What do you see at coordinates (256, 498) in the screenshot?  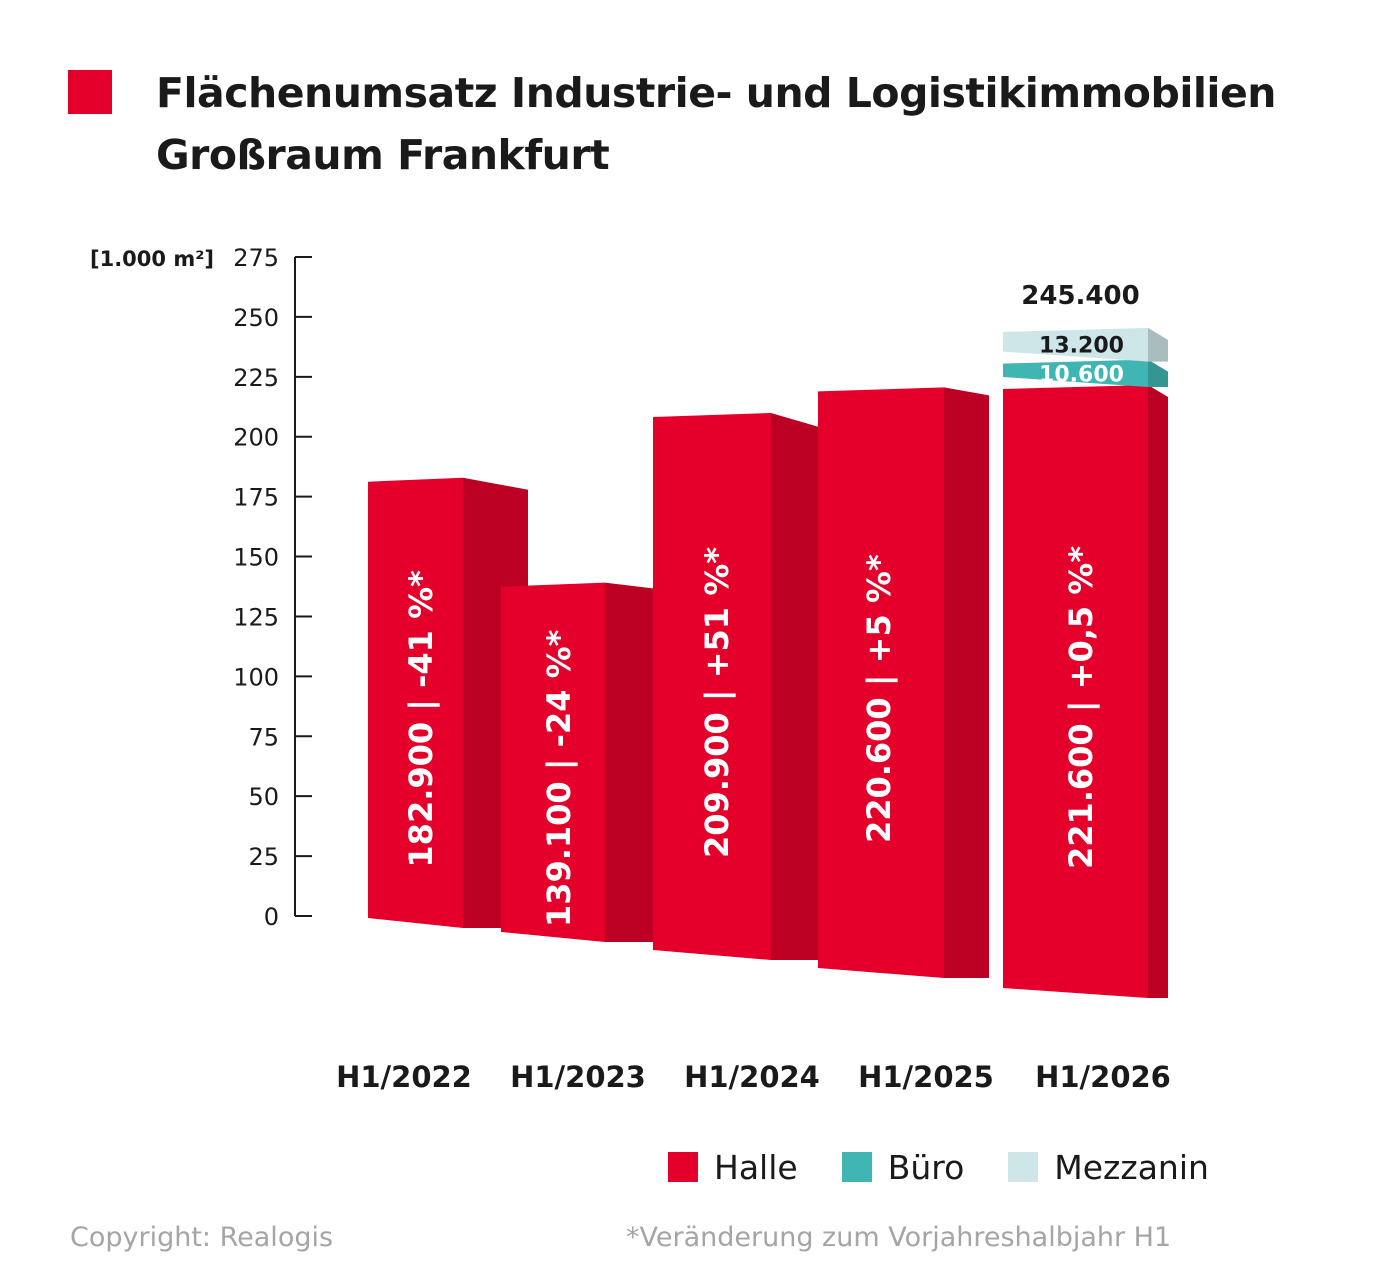 I see `y-tick-label-175: 175` at bounding box center [256, 498].